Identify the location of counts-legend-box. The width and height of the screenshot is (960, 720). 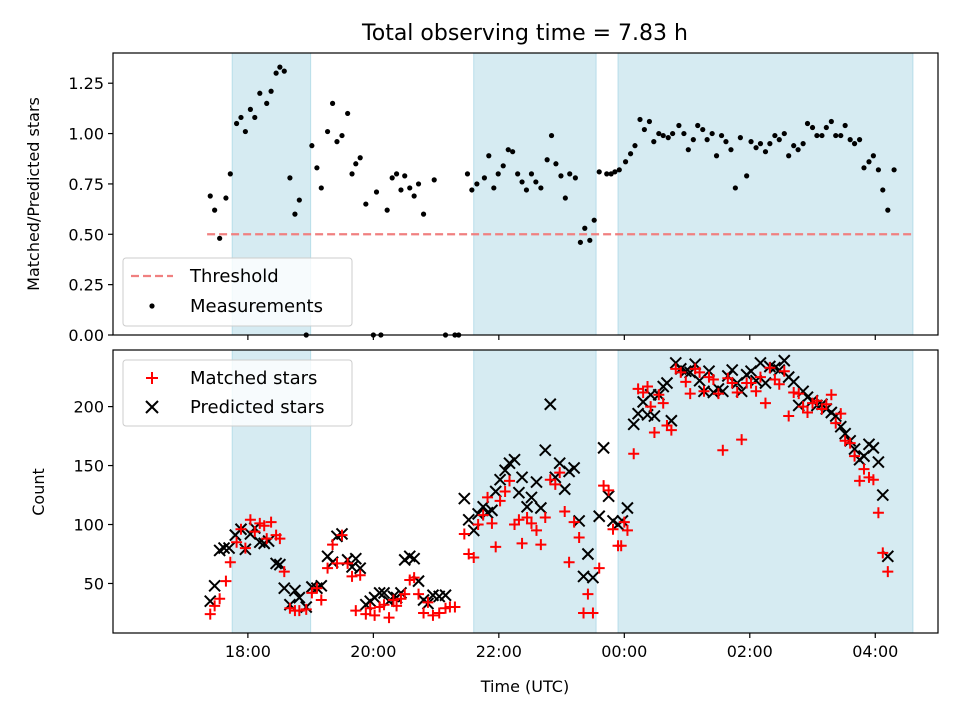
(237, 393).